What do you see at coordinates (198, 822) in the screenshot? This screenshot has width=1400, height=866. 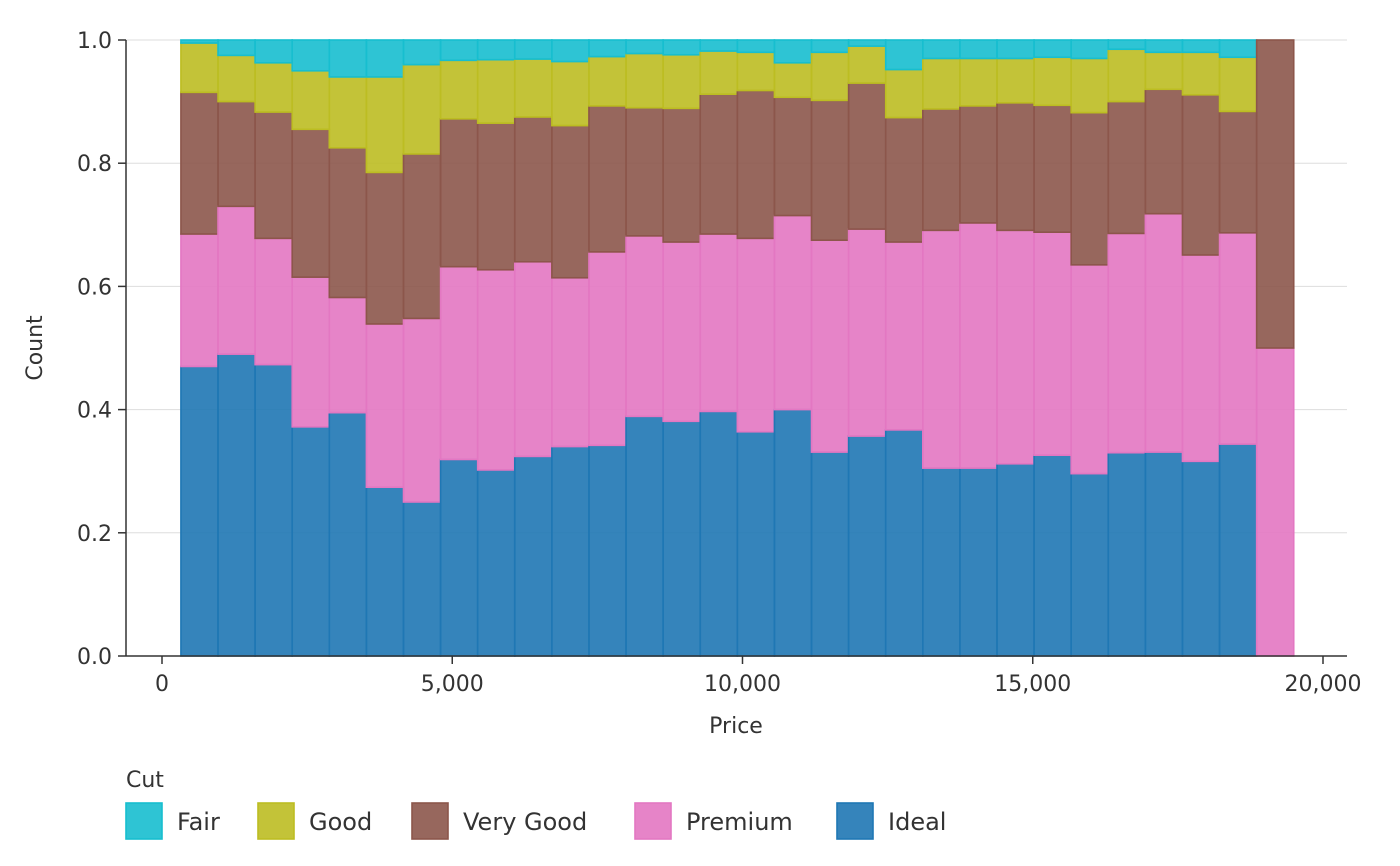 I see `legend-label: Fair` at bounding box center [198, 822].